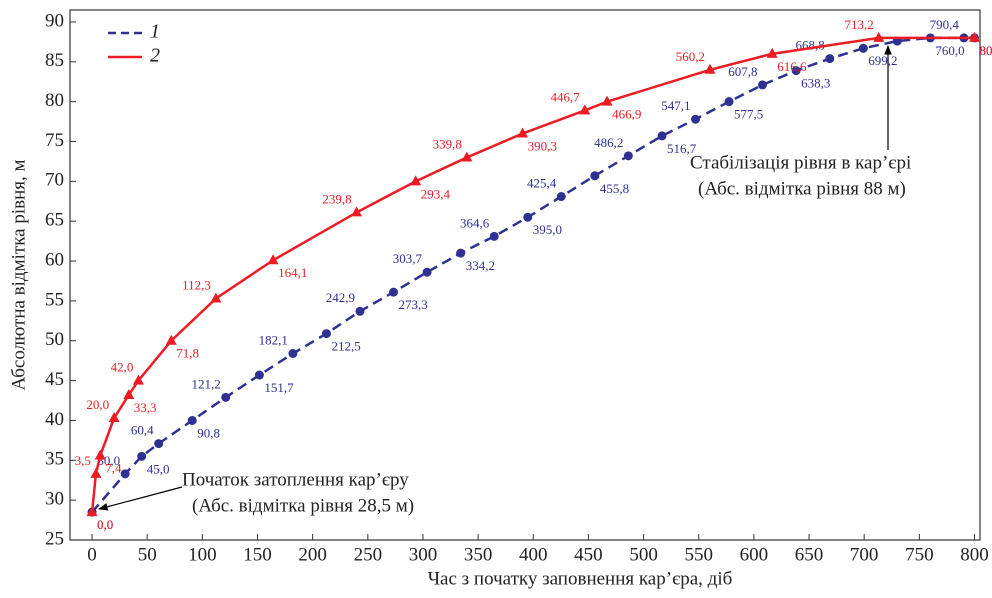 The image size is (992, 598). I want to click on data-label: 466,9, so click(626, 114).